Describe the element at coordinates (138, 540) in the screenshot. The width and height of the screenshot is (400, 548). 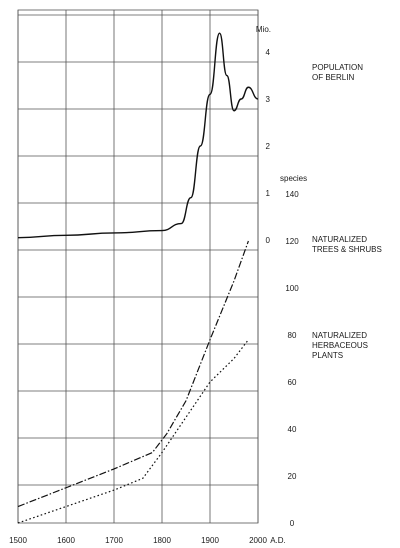
I see `x-tick-labels: 1500 1600 1700 1800 1900 2000` at that location.